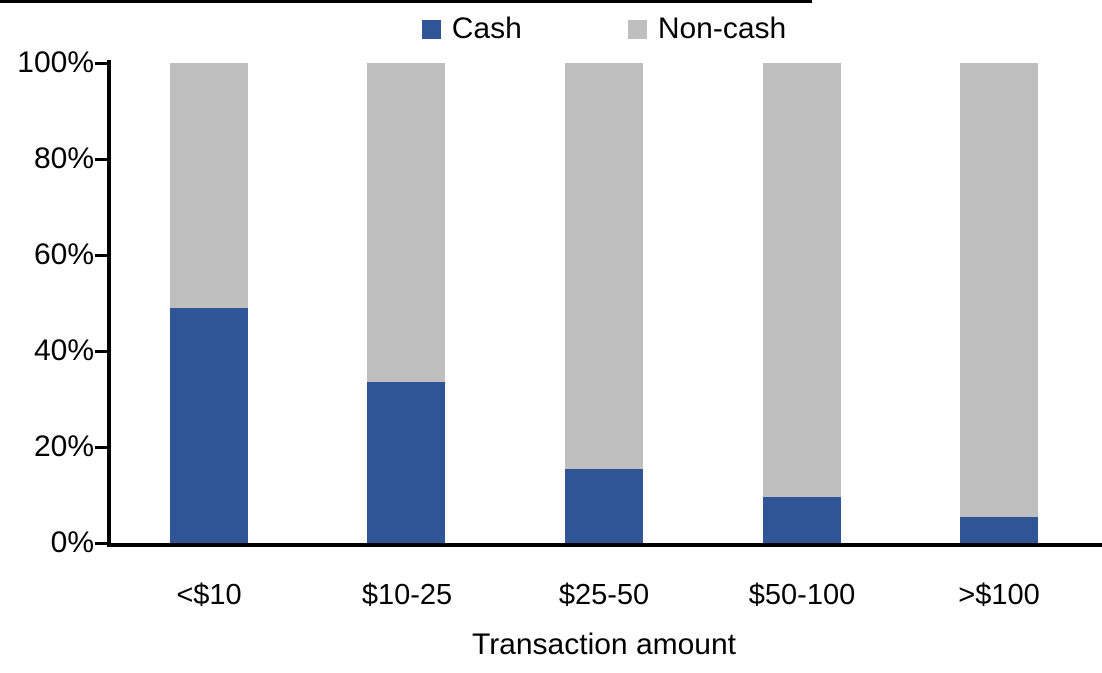 The height and width of the screenshot is (673, 1102). What do you see at coordinates (63, 446) in the screenshot?
I see `y-tick-label: 20%` at bounding box center [63, 446].